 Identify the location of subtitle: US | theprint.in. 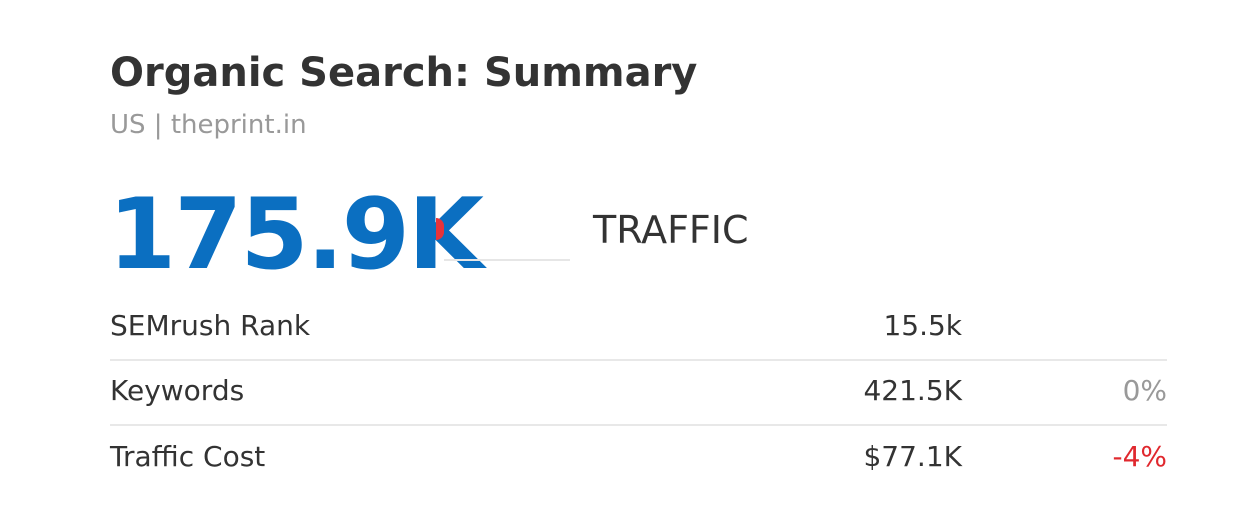
(208, 125).